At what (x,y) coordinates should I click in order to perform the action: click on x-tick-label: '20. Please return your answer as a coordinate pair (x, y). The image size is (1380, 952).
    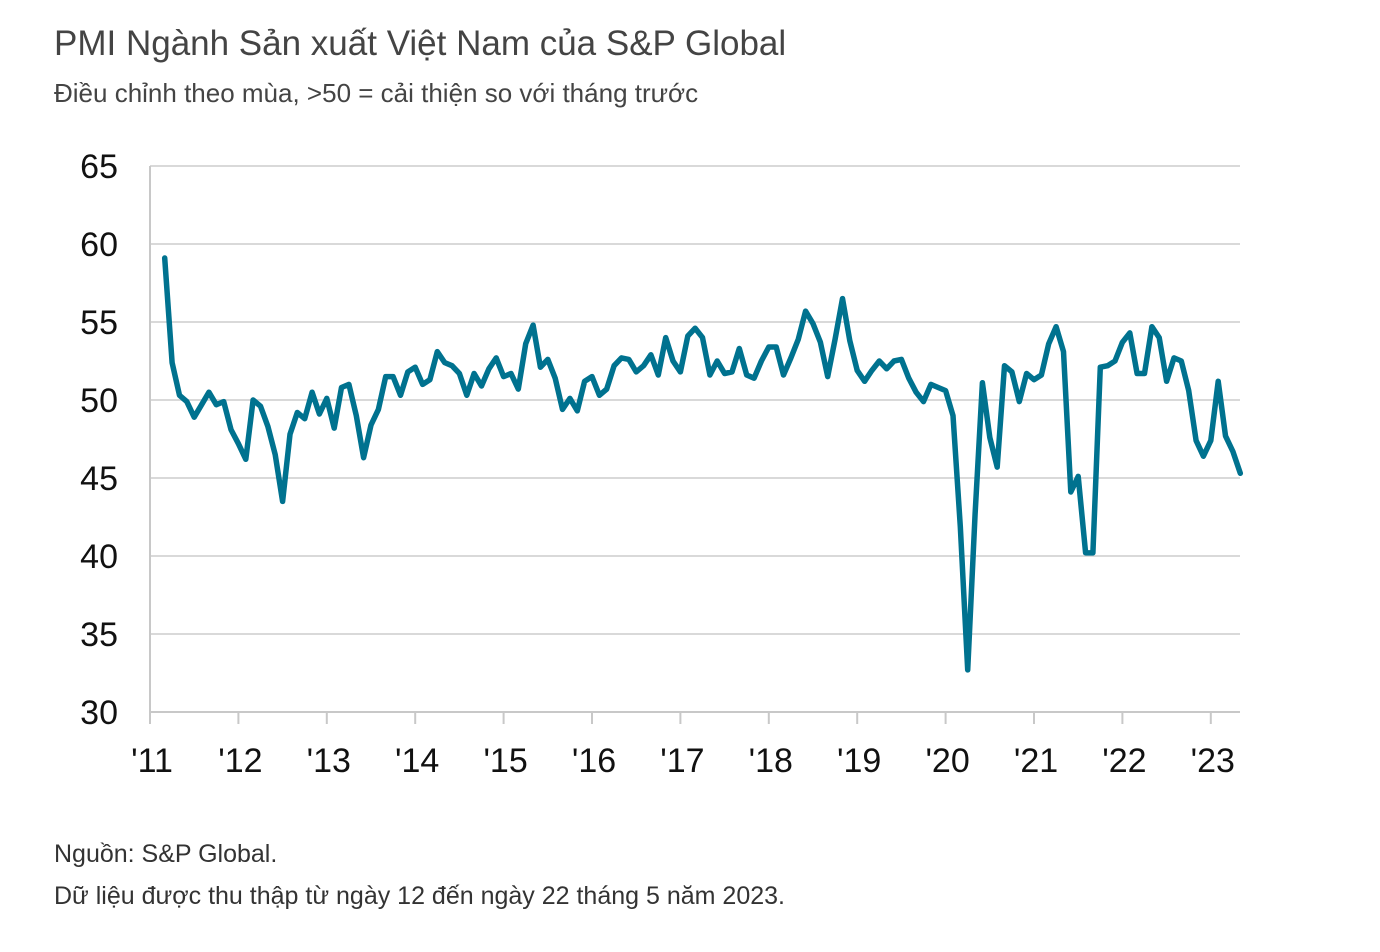
    Looking at the image, I should click on (947, 761).